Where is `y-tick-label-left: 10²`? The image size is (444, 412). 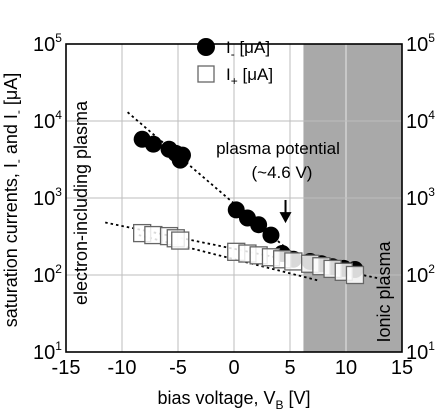 y-tick-label-left: 10² is located at coordinates (47, 274).